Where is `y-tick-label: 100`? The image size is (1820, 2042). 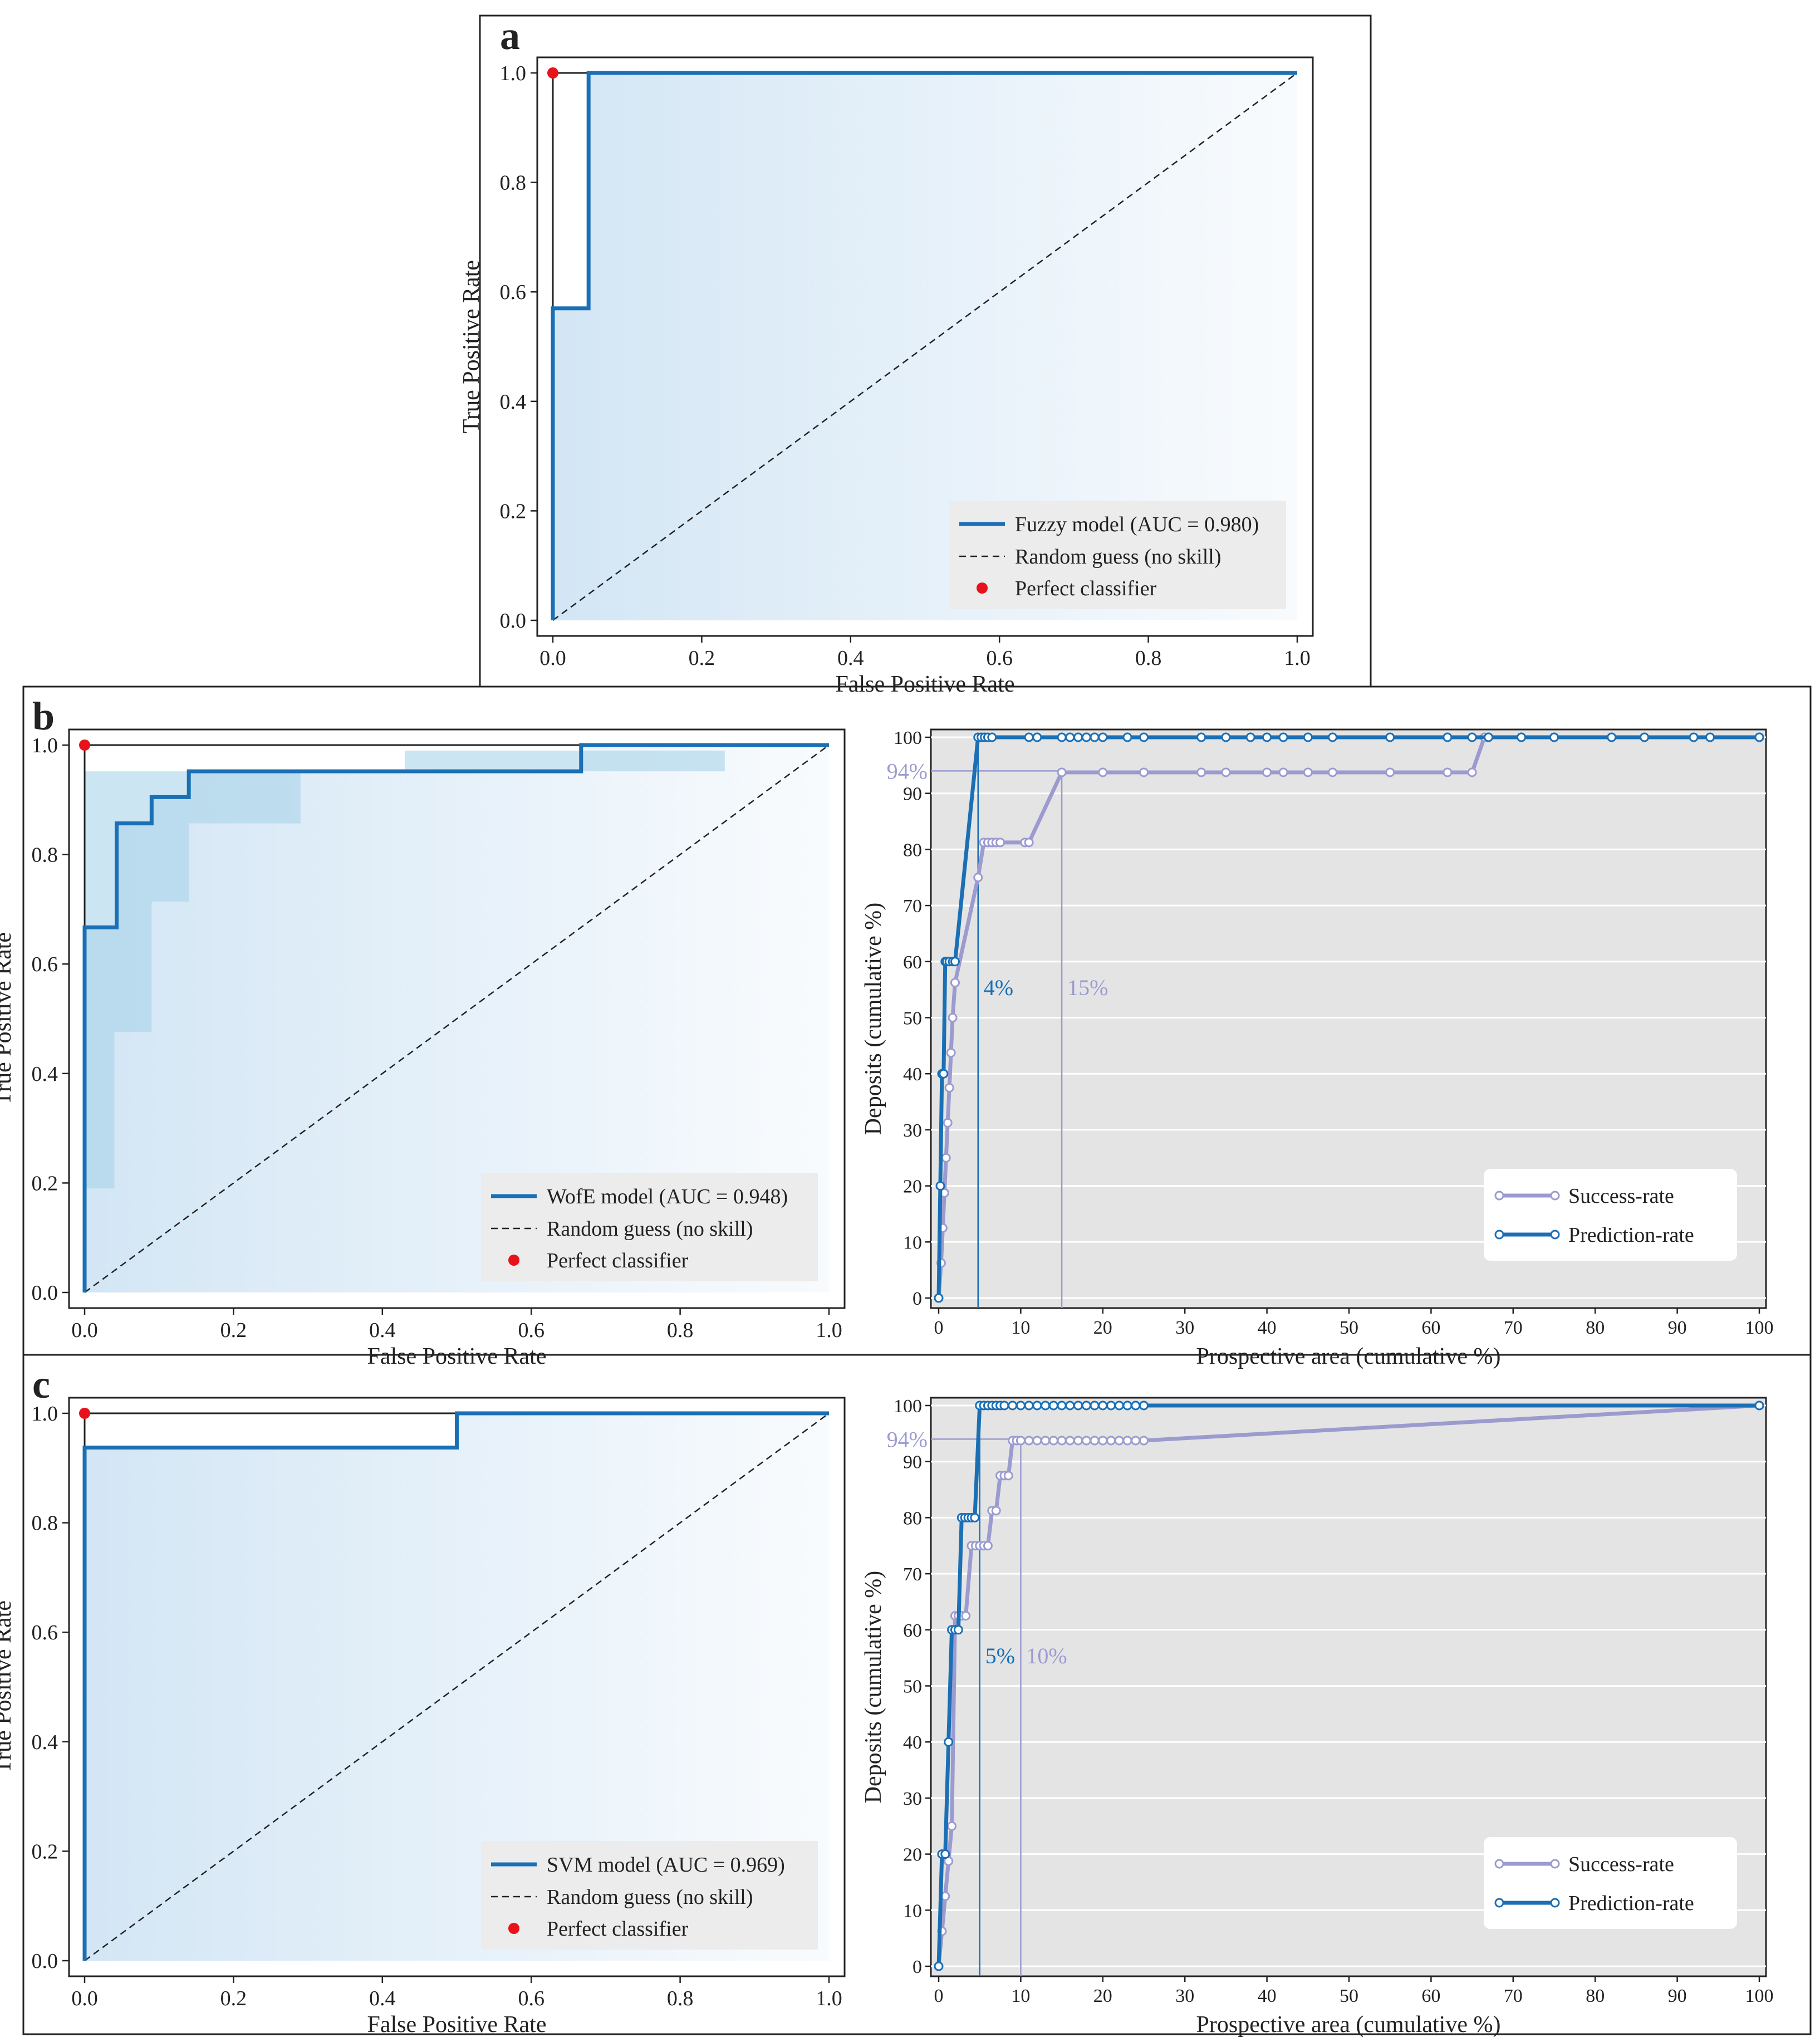
y-tick-label: 100 is located at coordinates (908, 738).